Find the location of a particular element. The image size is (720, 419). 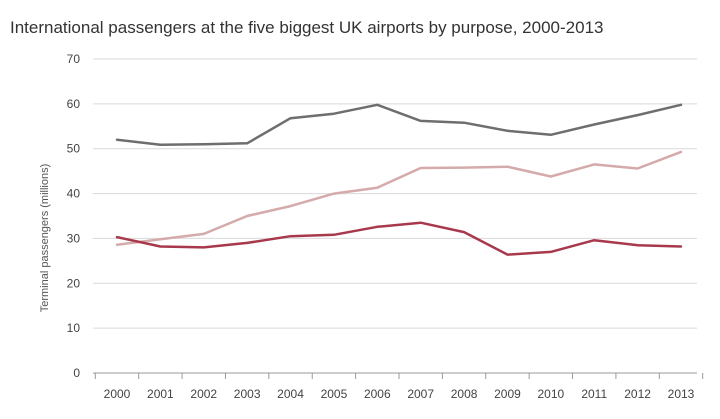

y-axis-ticks: 0 10 20 30 40 50 60 70 is located at coordinates (74, 216).